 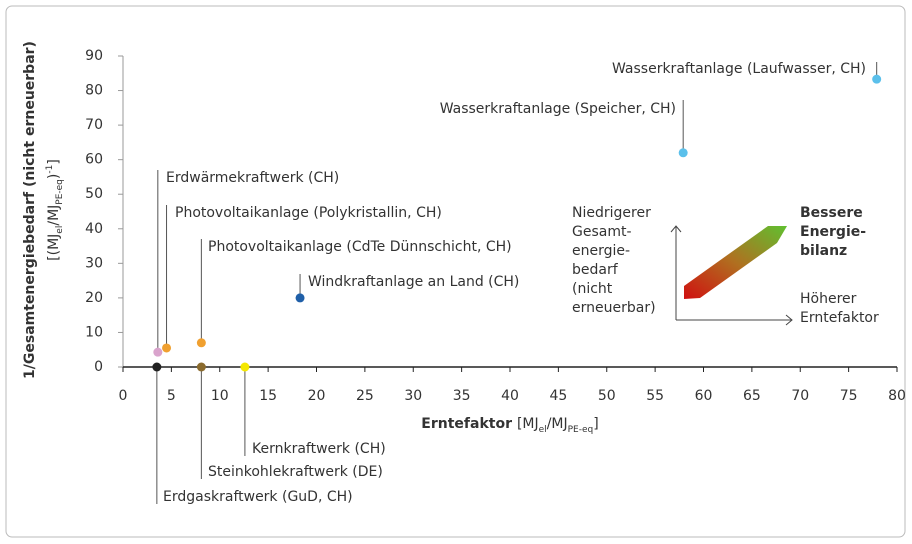 I want to click on point-label: Photovoltaikanlage (Polykristallin, CH), so click(x=308, y=213).